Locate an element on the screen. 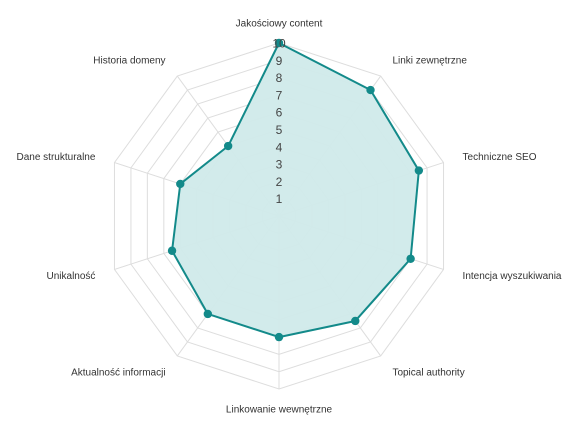  tick-label: 10 is located at coordinates (279, 44).